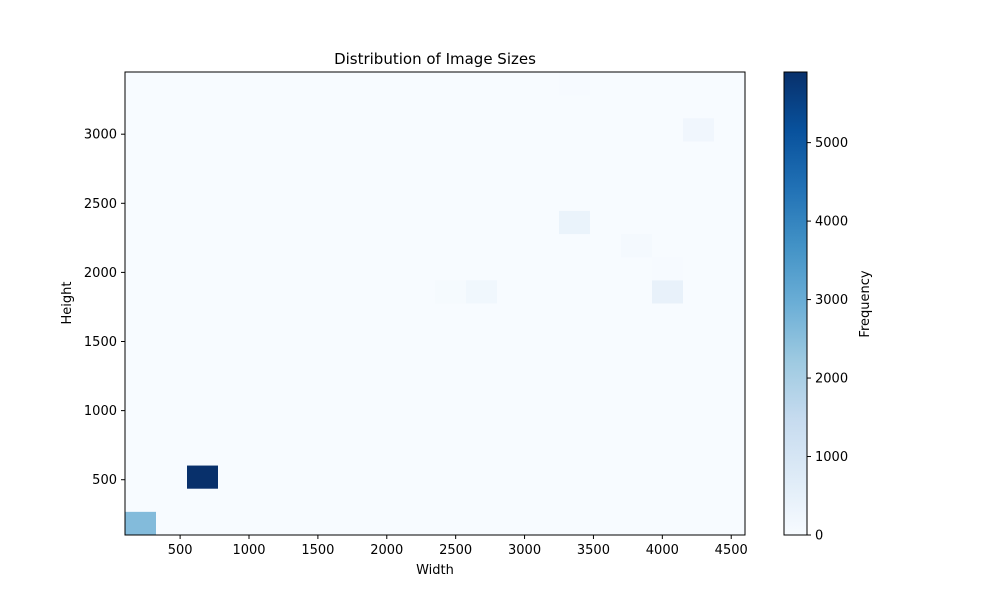 The width and height of the screenshot is (1000, 600). What do you see at coordinates (819, 536) in the screenshot?
I see `colorbar-tick-label: 0` at bounding box center [819, 536].